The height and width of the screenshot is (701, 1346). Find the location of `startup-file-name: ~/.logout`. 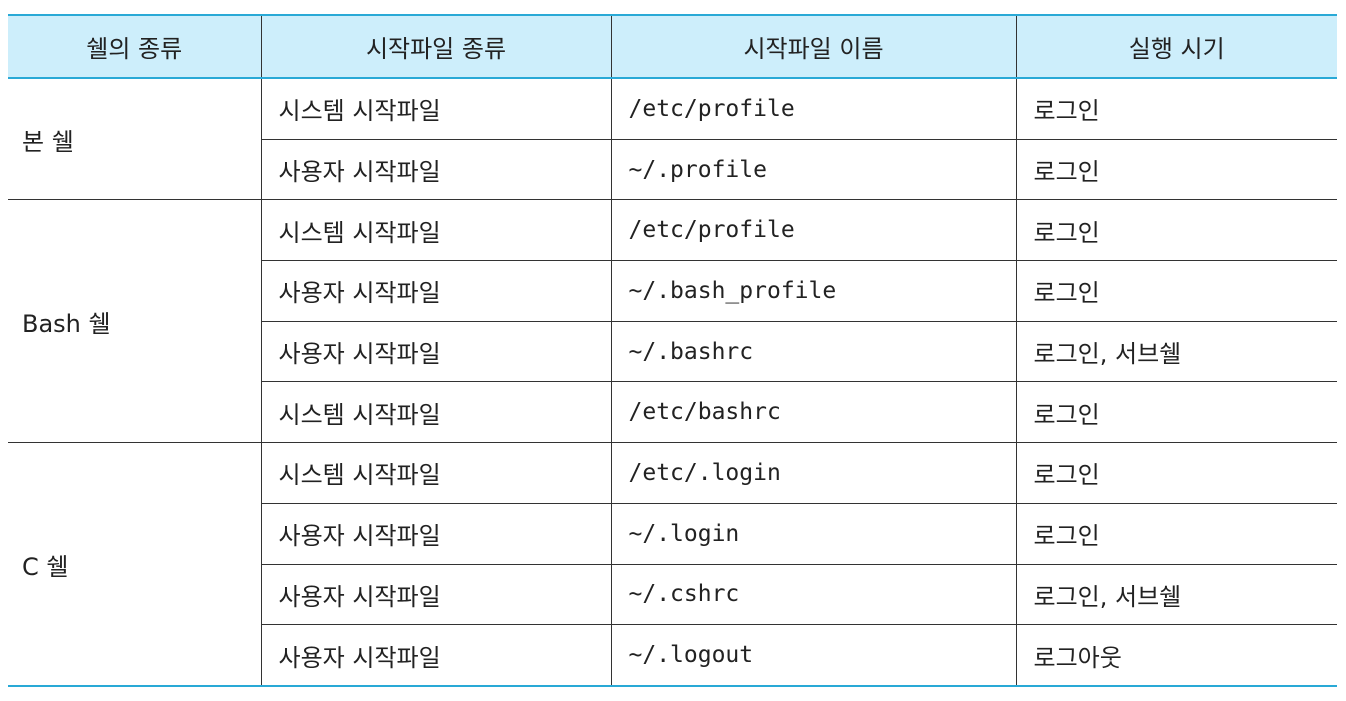

startup-file-name: ~/.logout is located at coordinates (813, 655).